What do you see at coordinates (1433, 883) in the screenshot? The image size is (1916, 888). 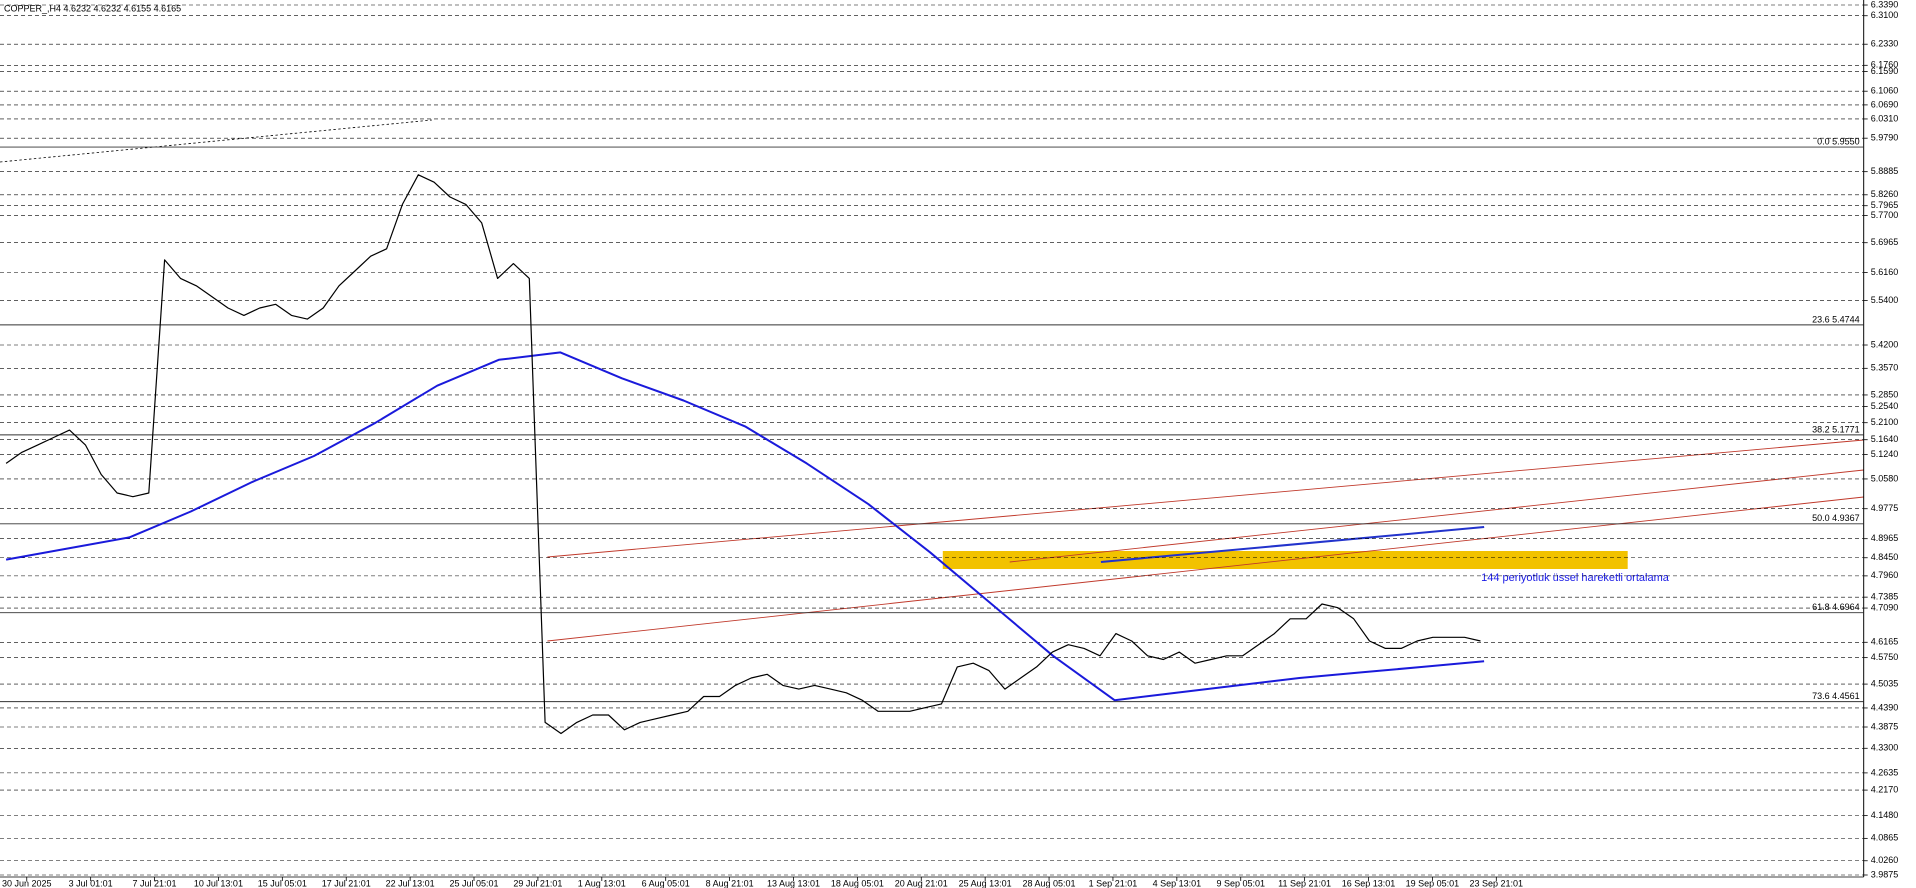 I see `x-tick-label: 19 Sep 05:01` at bounding box center [1433, 883].